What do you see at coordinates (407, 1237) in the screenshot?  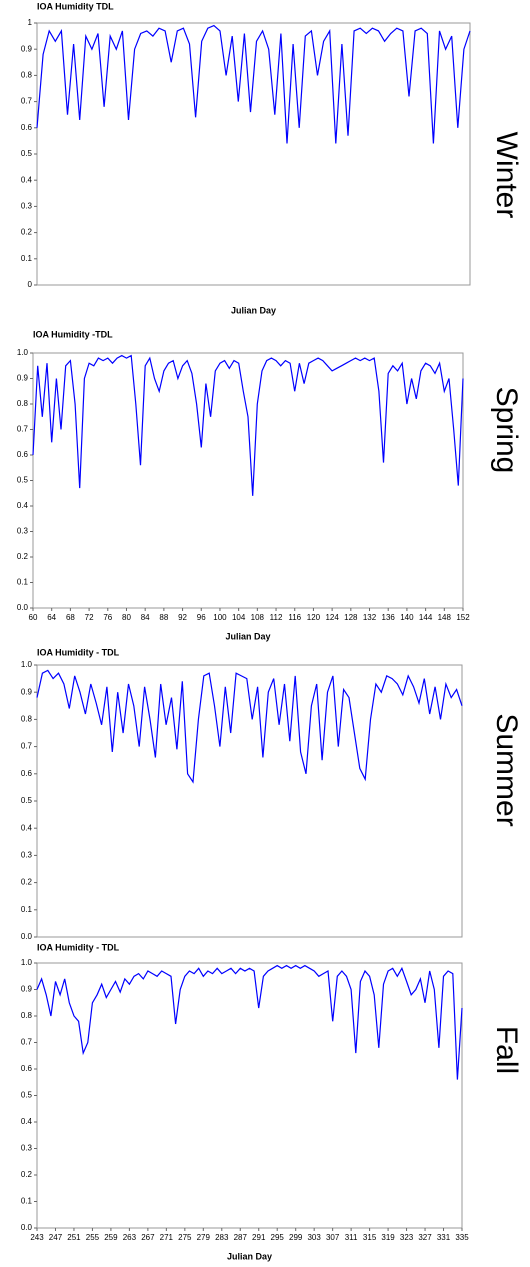 I see `x-tick-label: 323` at bounding box center [407, 1237].